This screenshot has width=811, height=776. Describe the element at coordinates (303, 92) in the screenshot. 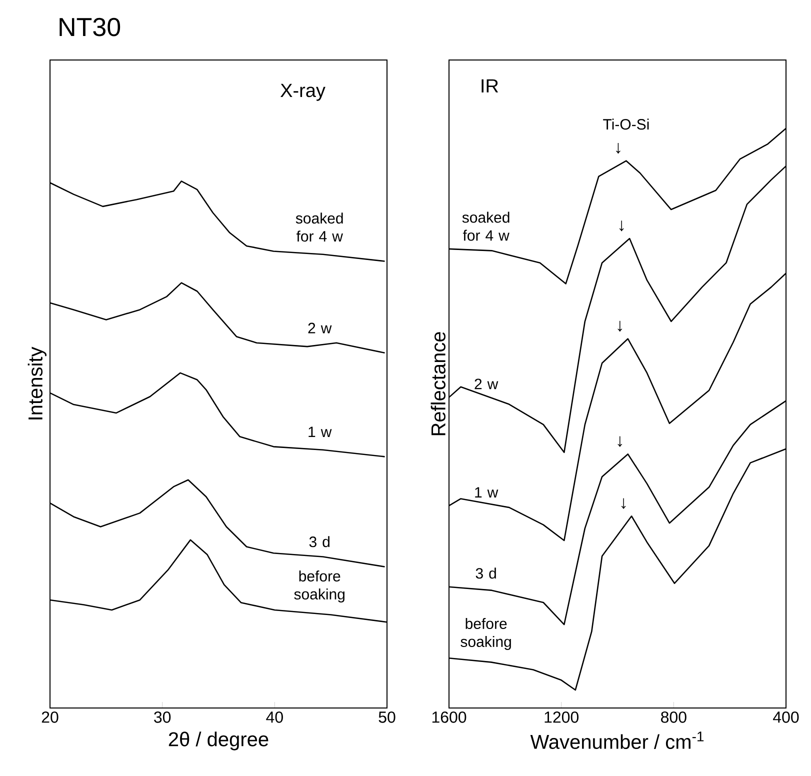

I see `chart-subtitle: X-ray` at that location.